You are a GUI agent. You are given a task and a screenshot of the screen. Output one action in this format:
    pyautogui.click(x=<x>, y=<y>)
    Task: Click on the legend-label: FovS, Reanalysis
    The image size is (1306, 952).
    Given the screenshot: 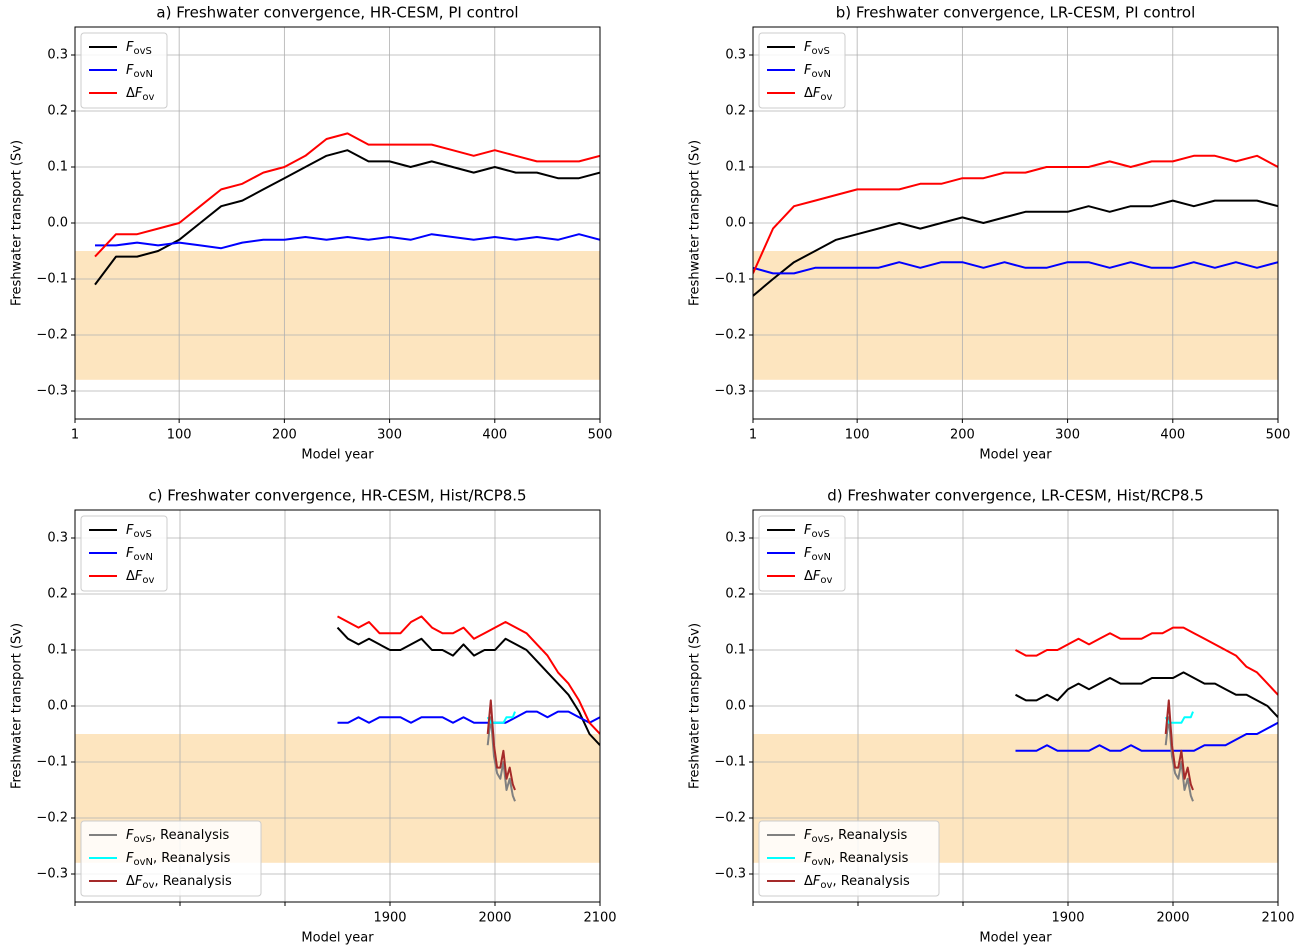 What is the action you would take?
    pyautogui.click(x=177, y=837)
    